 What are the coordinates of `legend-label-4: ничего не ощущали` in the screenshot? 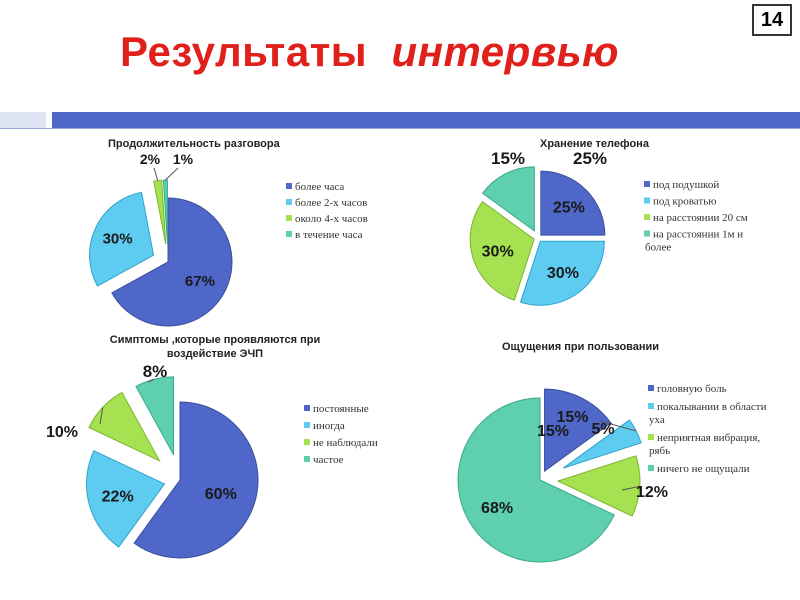 It's located at (703, 469).